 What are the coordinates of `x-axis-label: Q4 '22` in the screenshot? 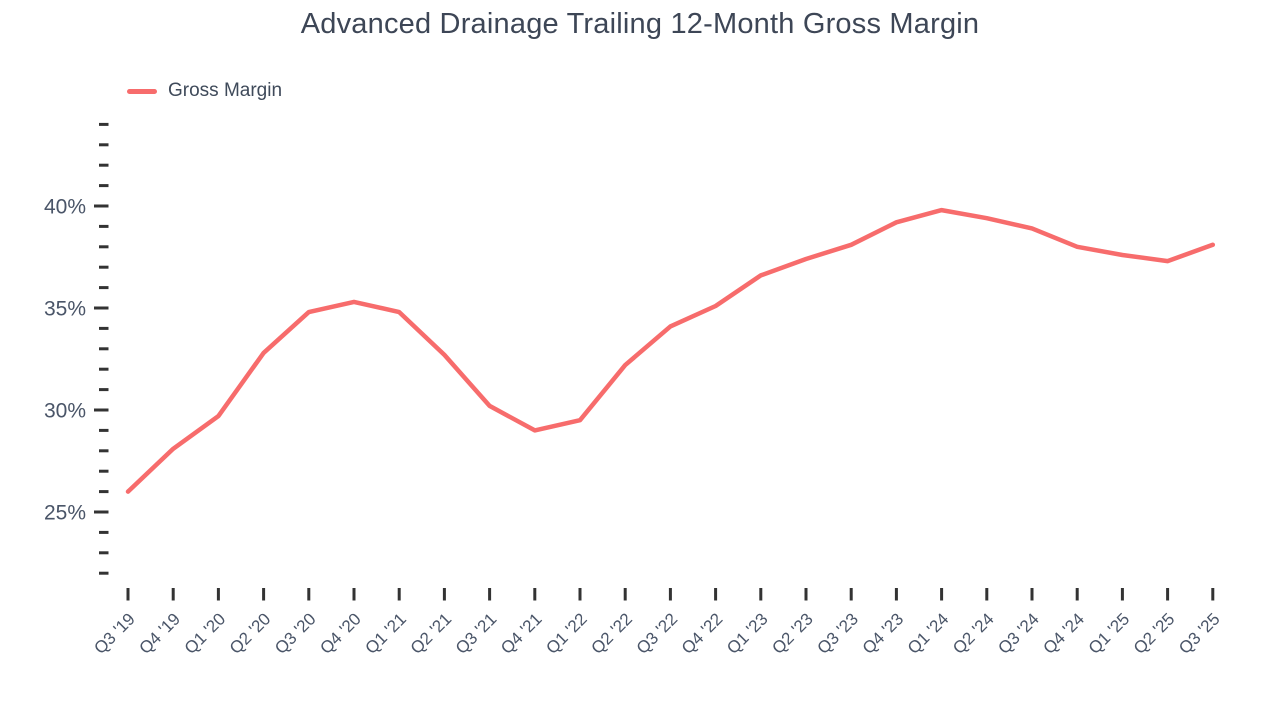 It's located at (702, 633).